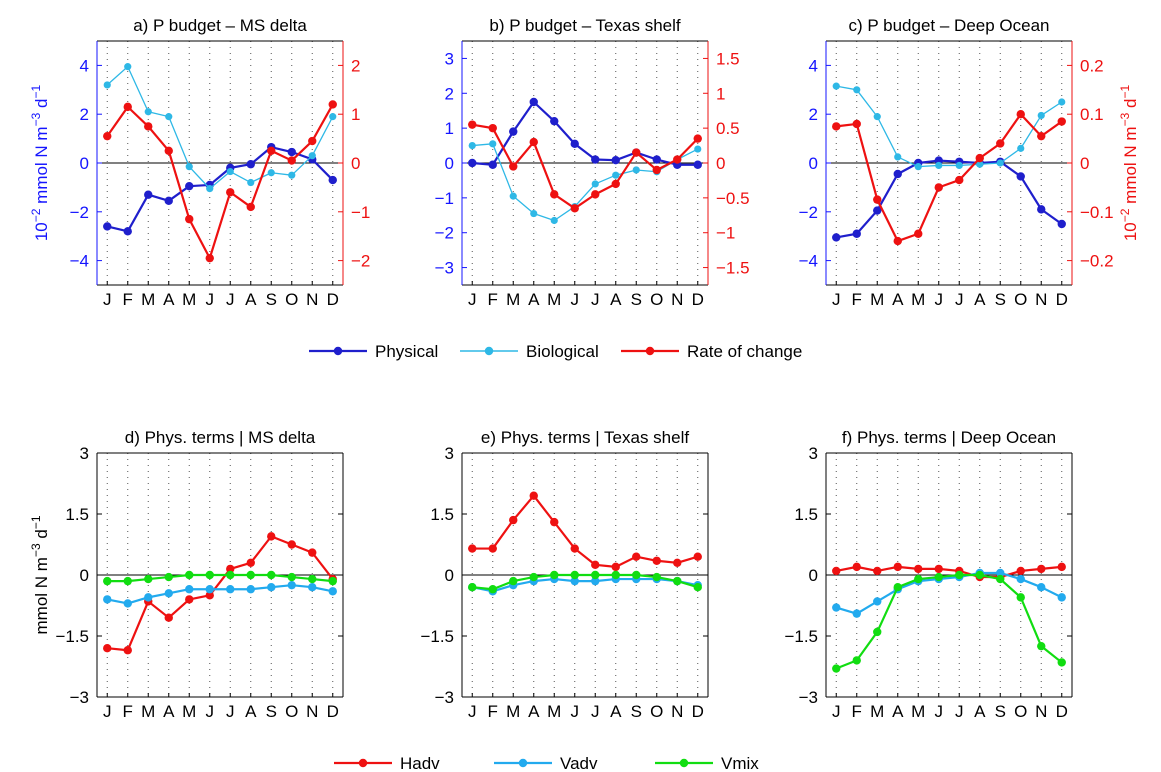 This screenshot has width=1161, height=772. What do you see at coordinates (555, 351) in the screenshot?
I see `legend-top: Physical Biological Rate of change` at bounding box center [555, 351].